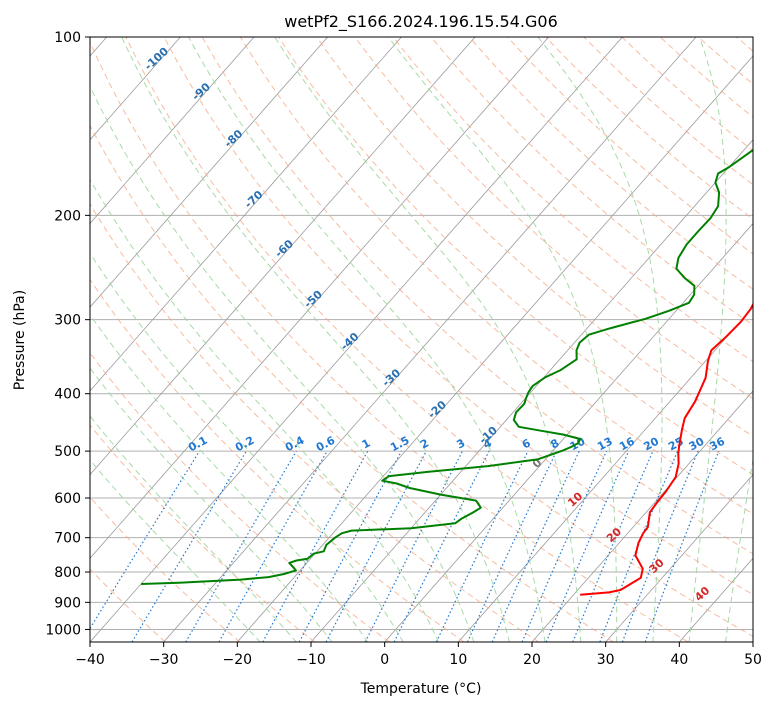  Describe the element at coordinates (67, 38) in the screenshot. I see `y-tick-label: 100` at that location.